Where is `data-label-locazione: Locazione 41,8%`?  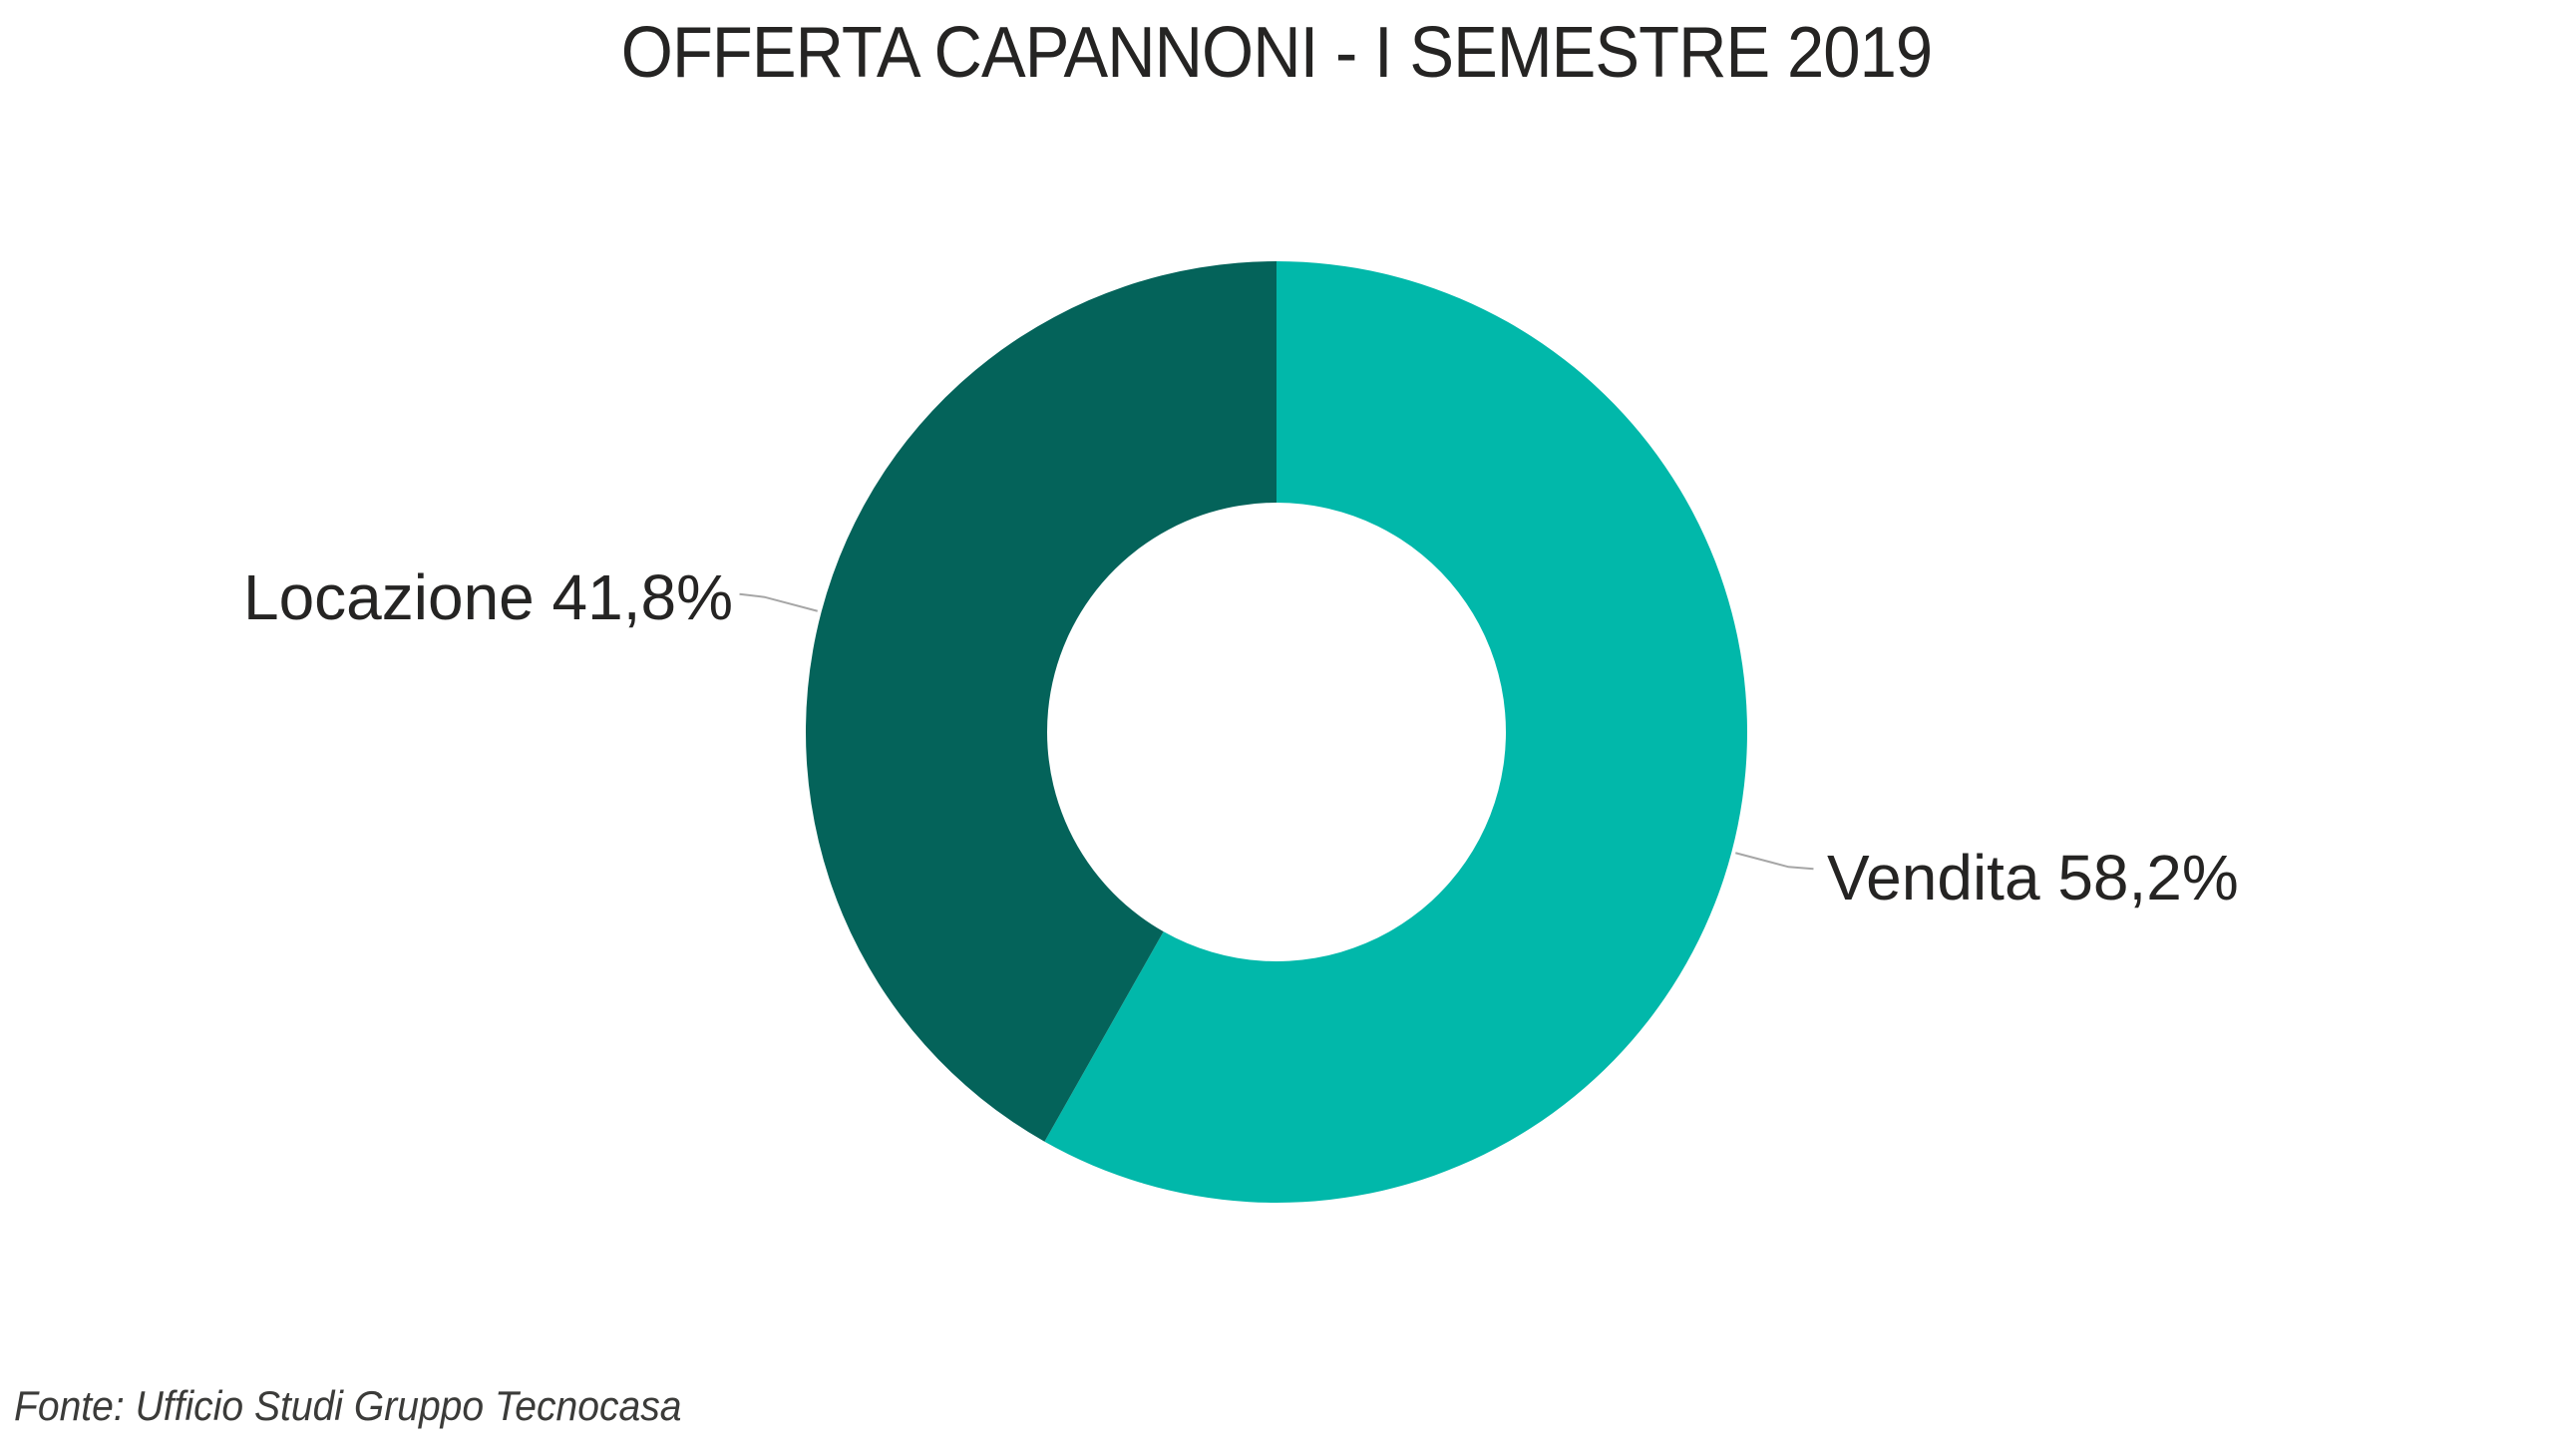
data-label-locazione: Locazione 41,8% is located at coordinates (488, 597).